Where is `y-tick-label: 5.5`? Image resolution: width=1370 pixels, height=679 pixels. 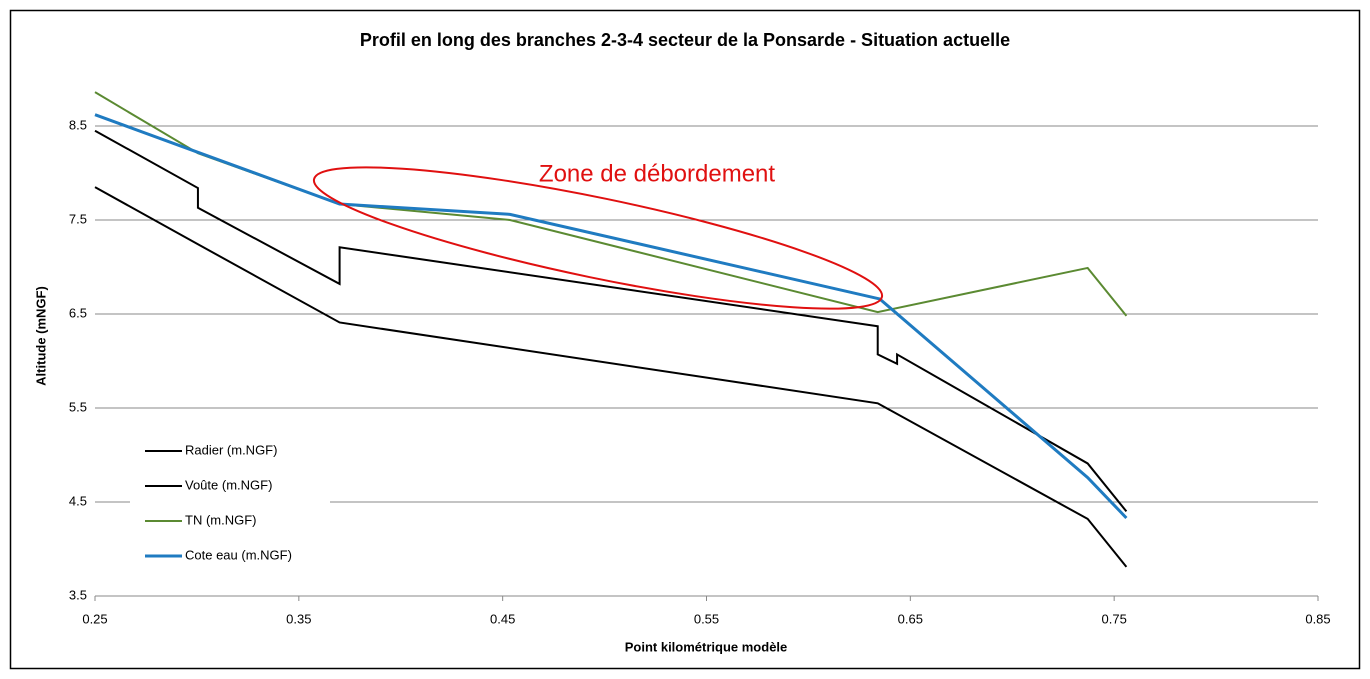
y-tick-label: 5.5 is located at coordinates (78, 406).